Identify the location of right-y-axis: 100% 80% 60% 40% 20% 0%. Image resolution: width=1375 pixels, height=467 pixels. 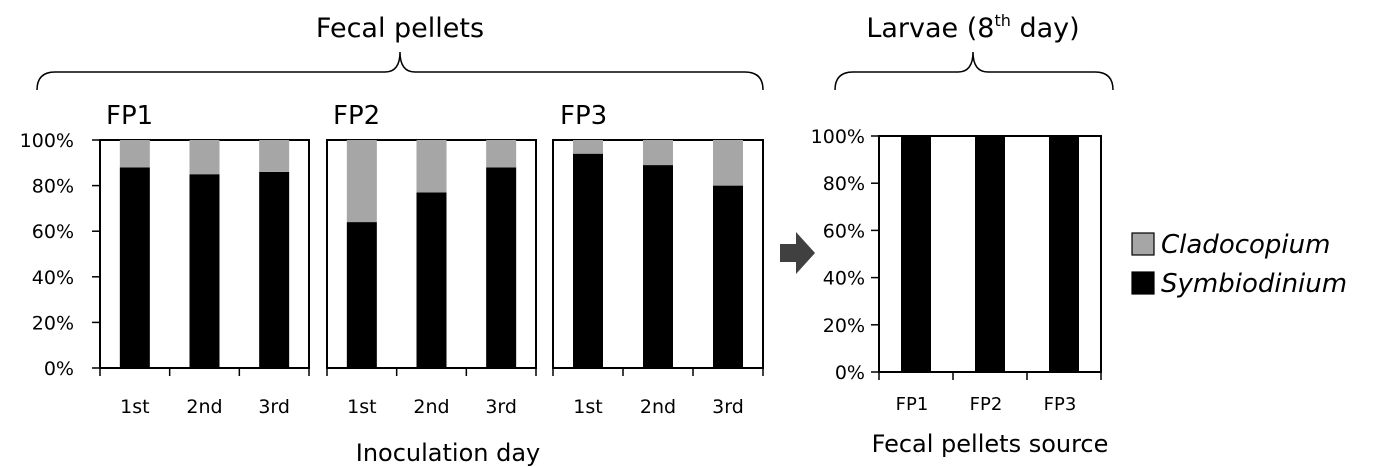
(845, 255).